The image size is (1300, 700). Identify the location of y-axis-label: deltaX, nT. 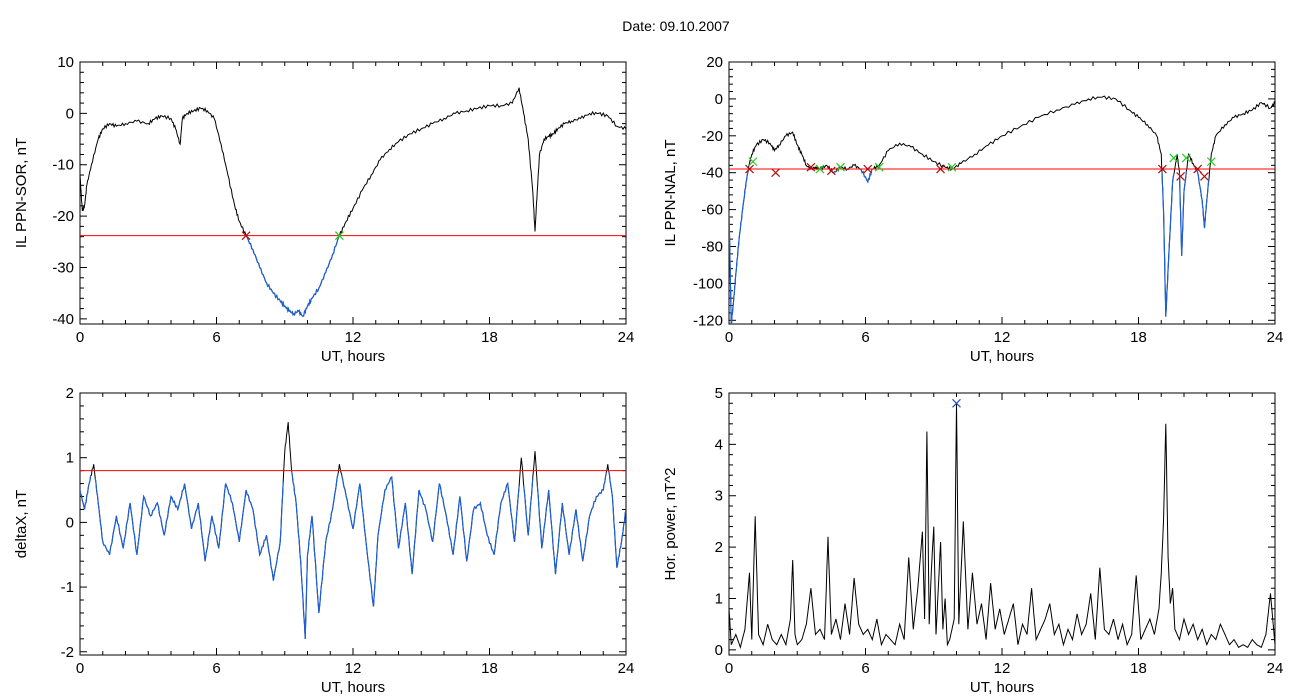
(21, 524).